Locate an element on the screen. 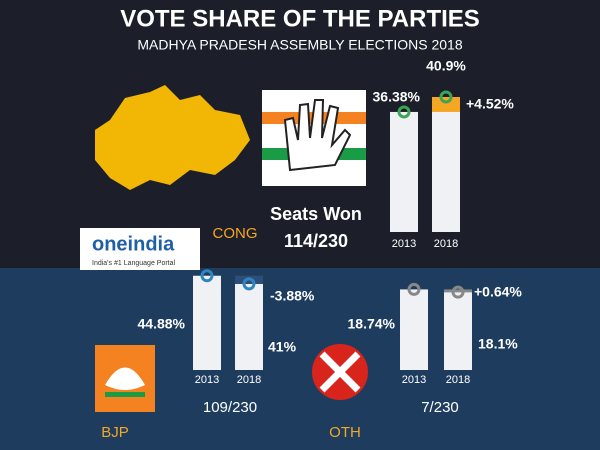 The height and width of the screenshot is (450, 600). bjp-symbol is located at coordinates (125, 378).